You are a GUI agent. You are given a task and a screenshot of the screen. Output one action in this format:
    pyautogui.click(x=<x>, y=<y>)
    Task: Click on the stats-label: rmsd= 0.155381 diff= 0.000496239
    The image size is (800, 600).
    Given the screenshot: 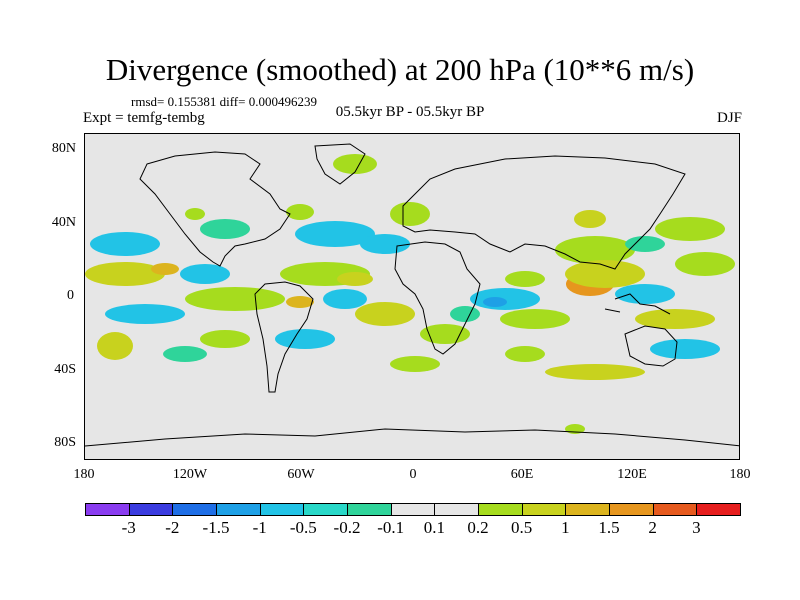 What is the action you would take?
    pyautogui.click(x=224, y=101)
    